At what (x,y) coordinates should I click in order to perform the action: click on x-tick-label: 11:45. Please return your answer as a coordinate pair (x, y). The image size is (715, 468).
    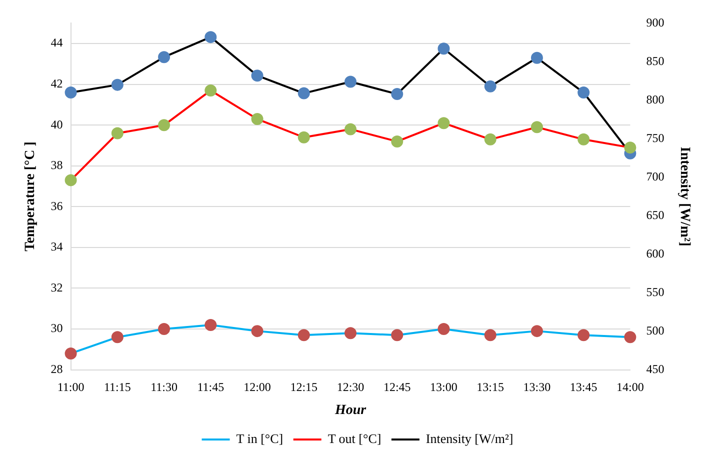
    Looking at the image, I should click on (210, 387).